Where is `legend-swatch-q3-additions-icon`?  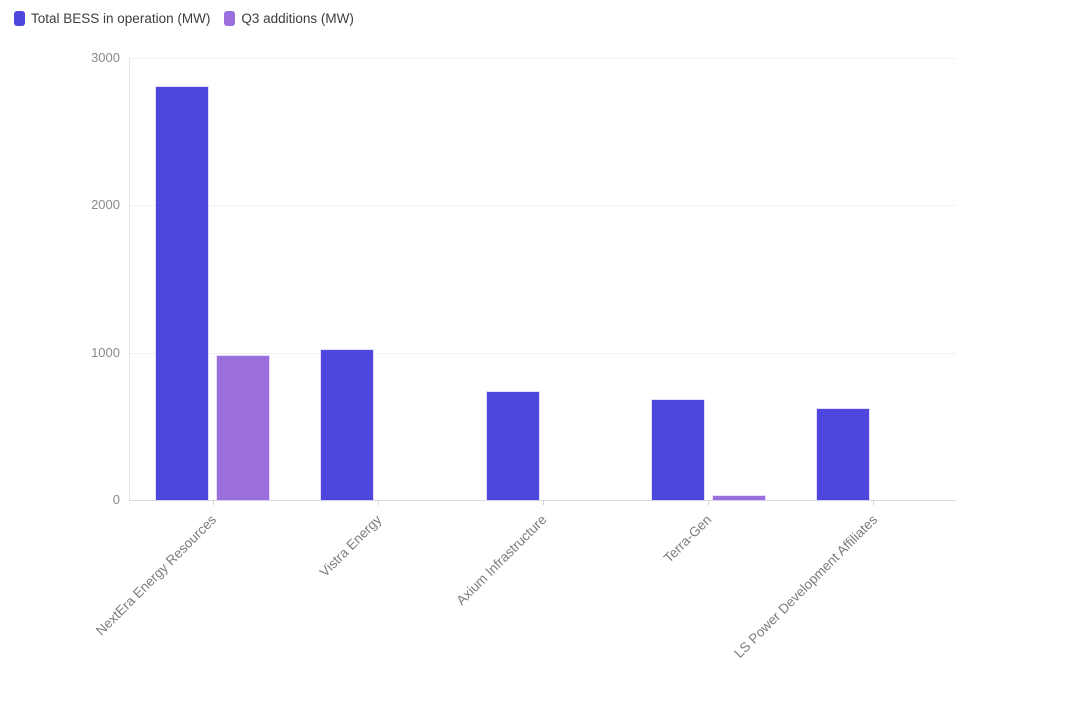
legend-swatch-q3-additions-icon is located at coordinates (230, 18).